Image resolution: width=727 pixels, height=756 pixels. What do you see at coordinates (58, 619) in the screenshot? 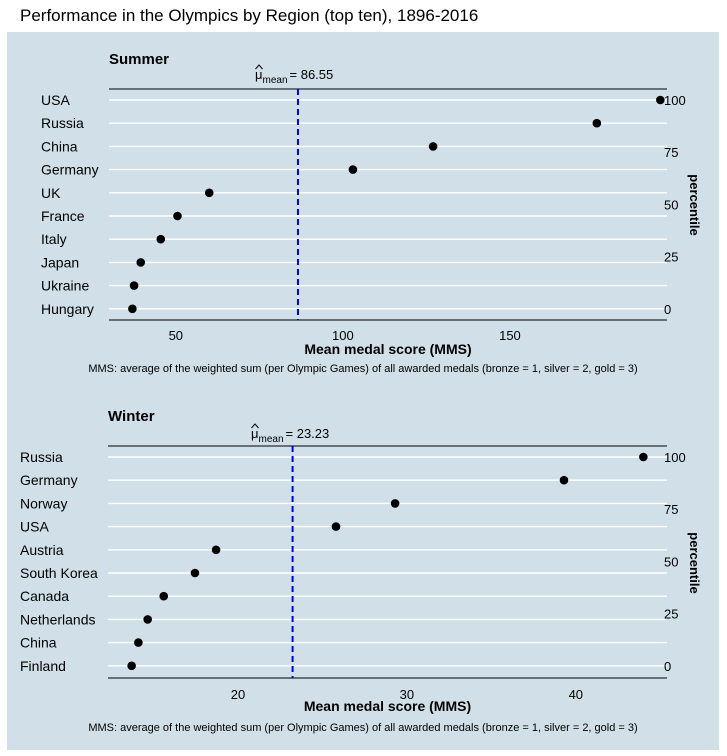
I see `category-label: Netherlands` at bounding box center [58, 619].